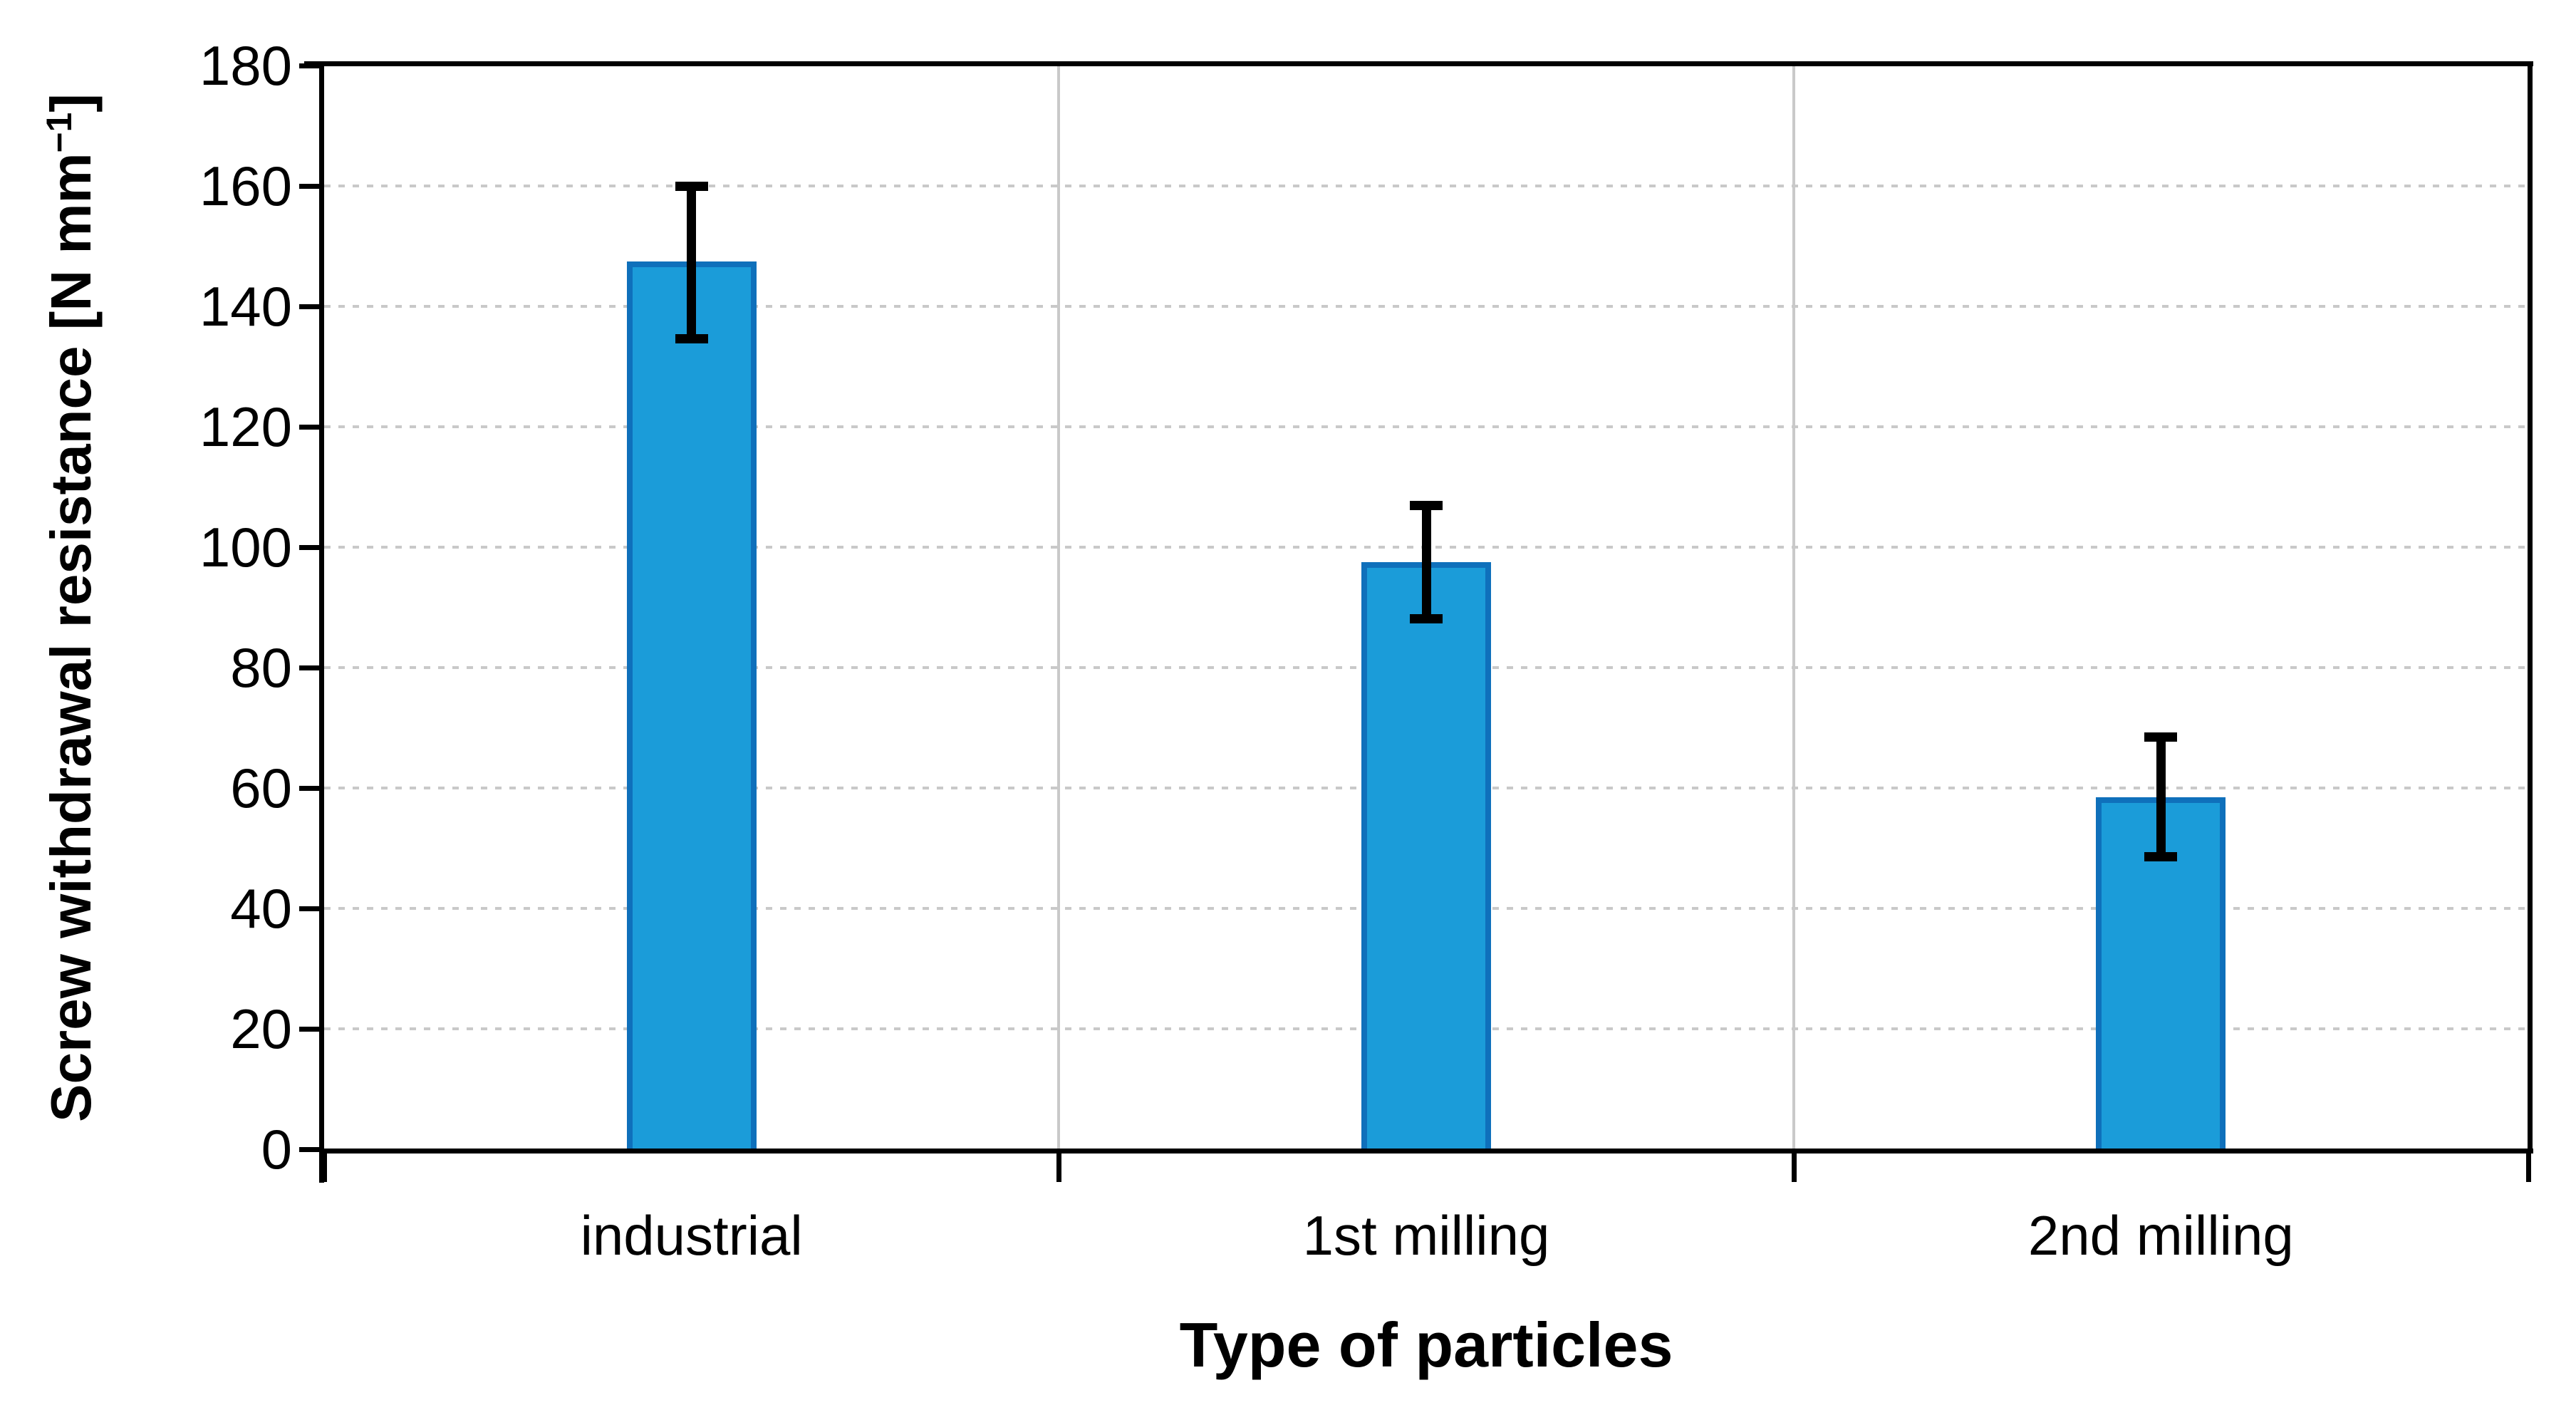 This screenshot has height=1405, width=2576. I want to click on y-axis-title-superscript: −1, so click(58, 132).